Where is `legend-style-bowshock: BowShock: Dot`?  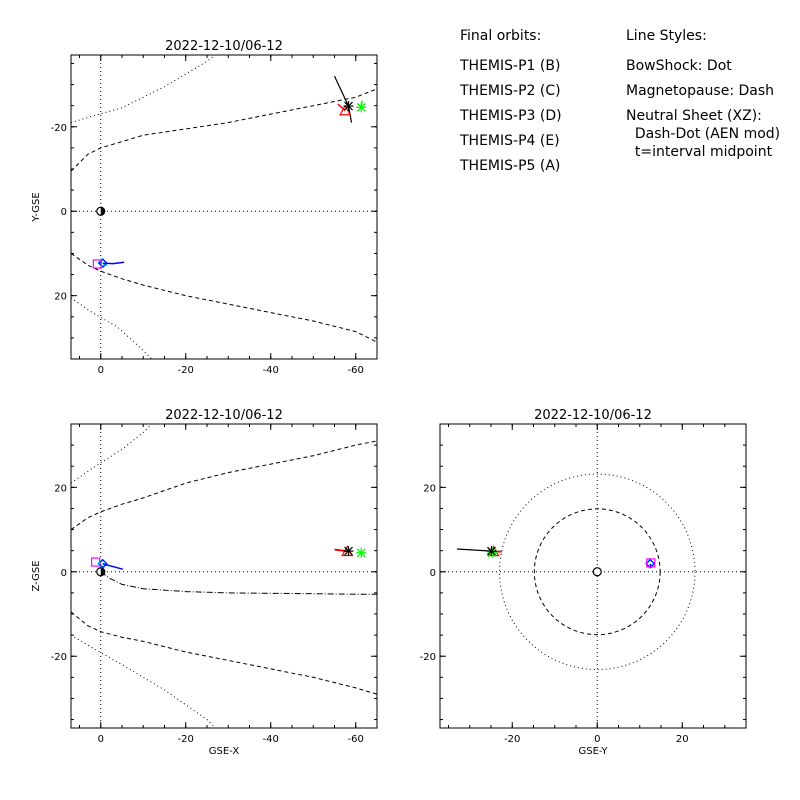 legend-style-bowshock: BowShock: Dot is located at coordinates (679, 66).